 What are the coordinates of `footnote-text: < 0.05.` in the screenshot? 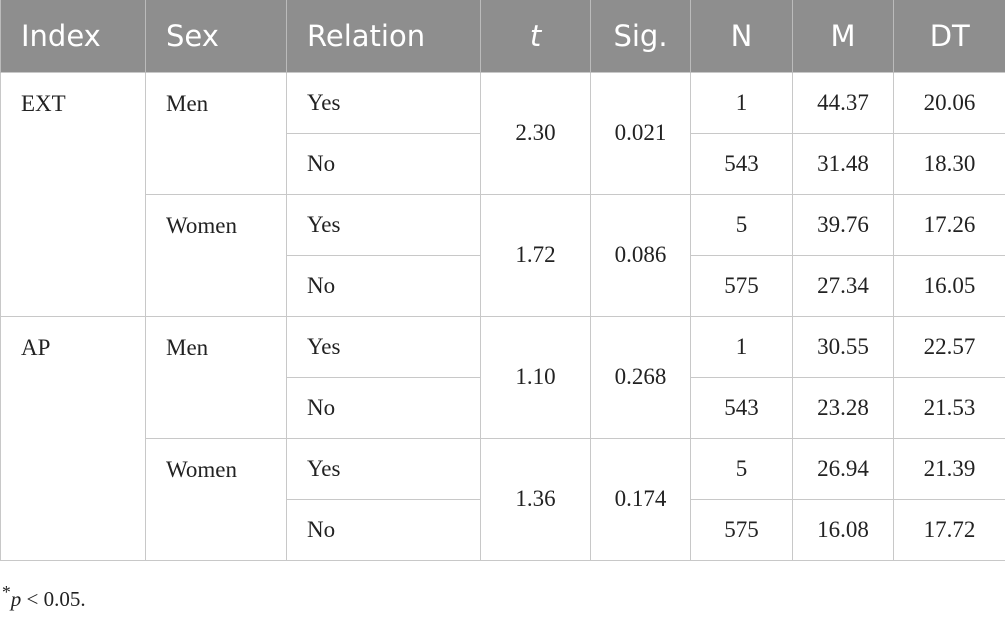 It's located at (56, 599).